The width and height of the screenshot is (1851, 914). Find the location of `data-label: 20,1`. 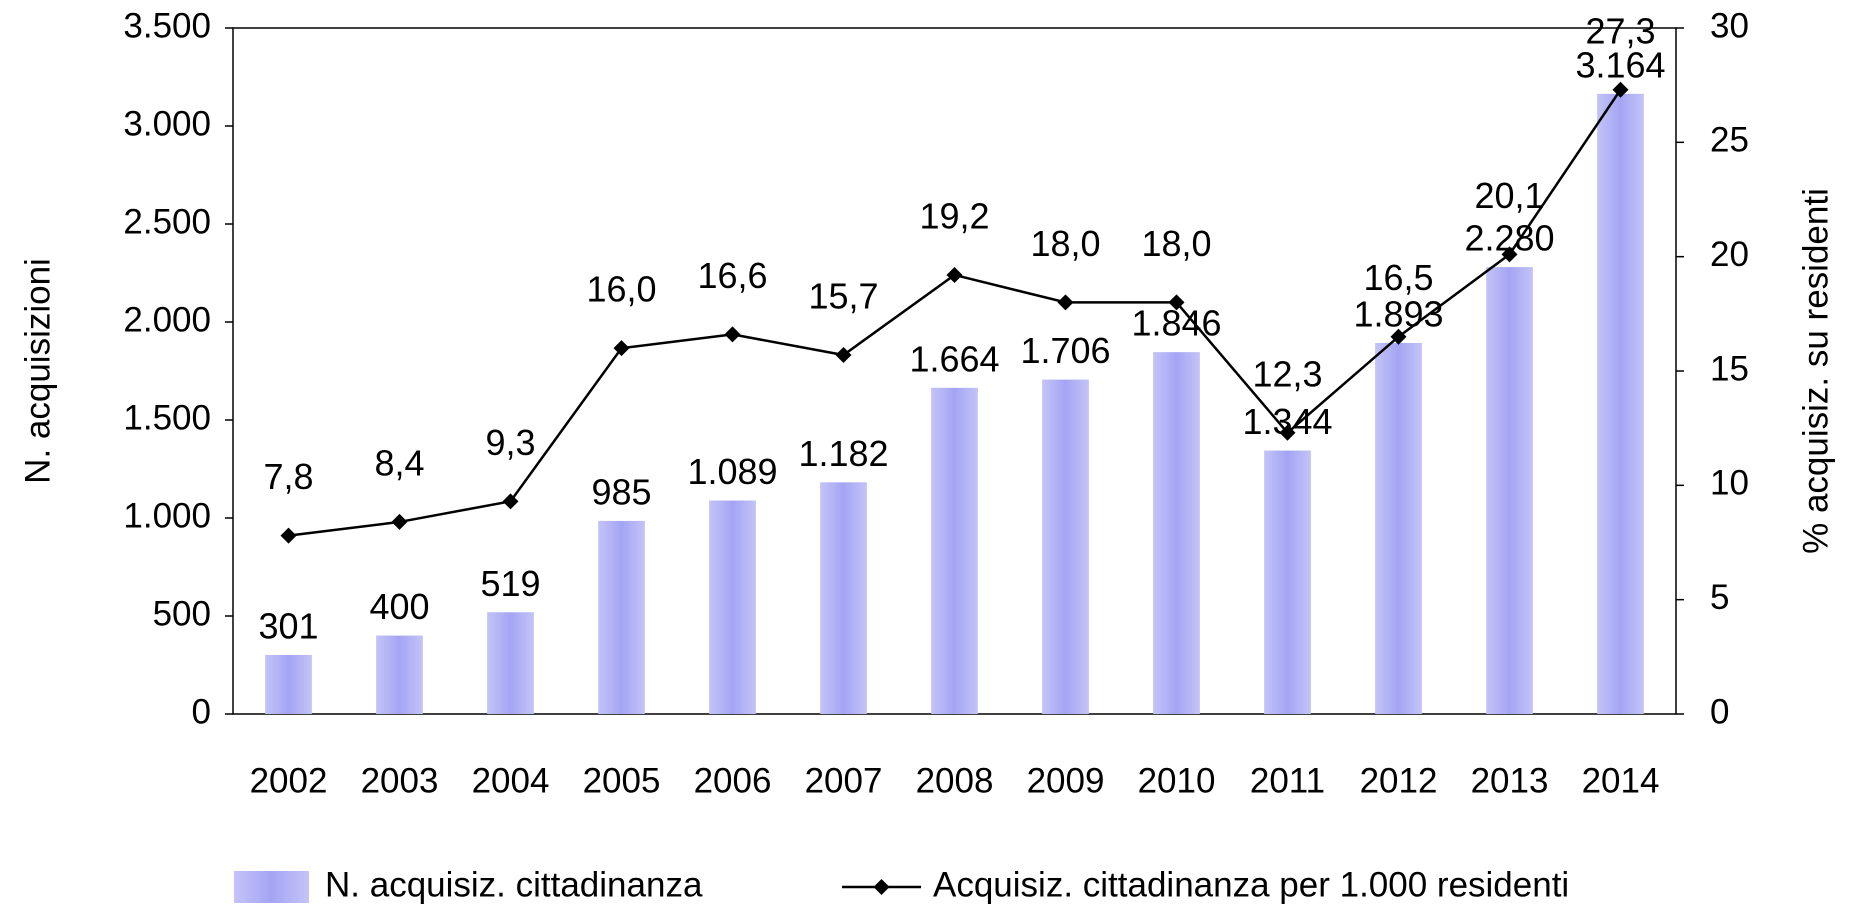

data-label: 20,1 is located at coordinates (1509, 195).